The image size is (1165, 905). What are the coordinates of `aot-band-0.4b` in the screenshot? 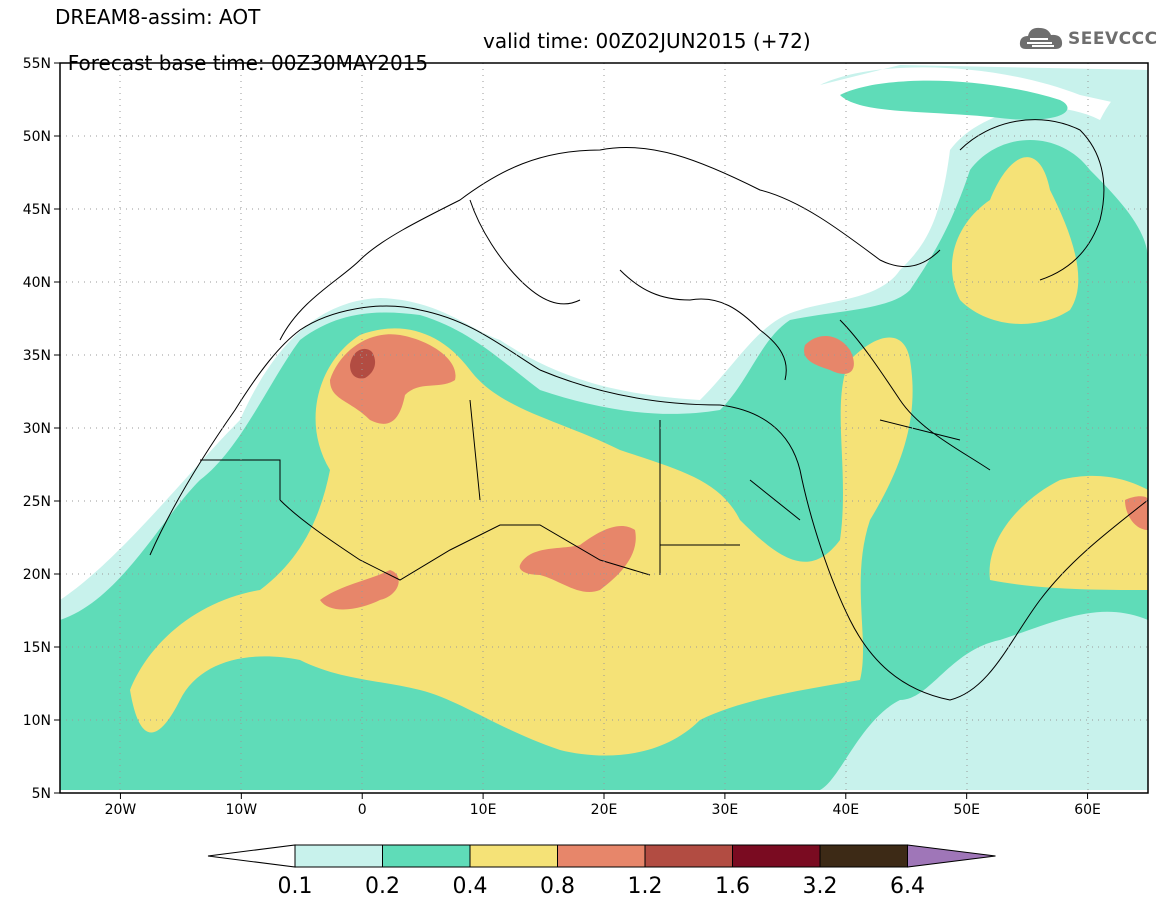 It's located at (1015, 240).